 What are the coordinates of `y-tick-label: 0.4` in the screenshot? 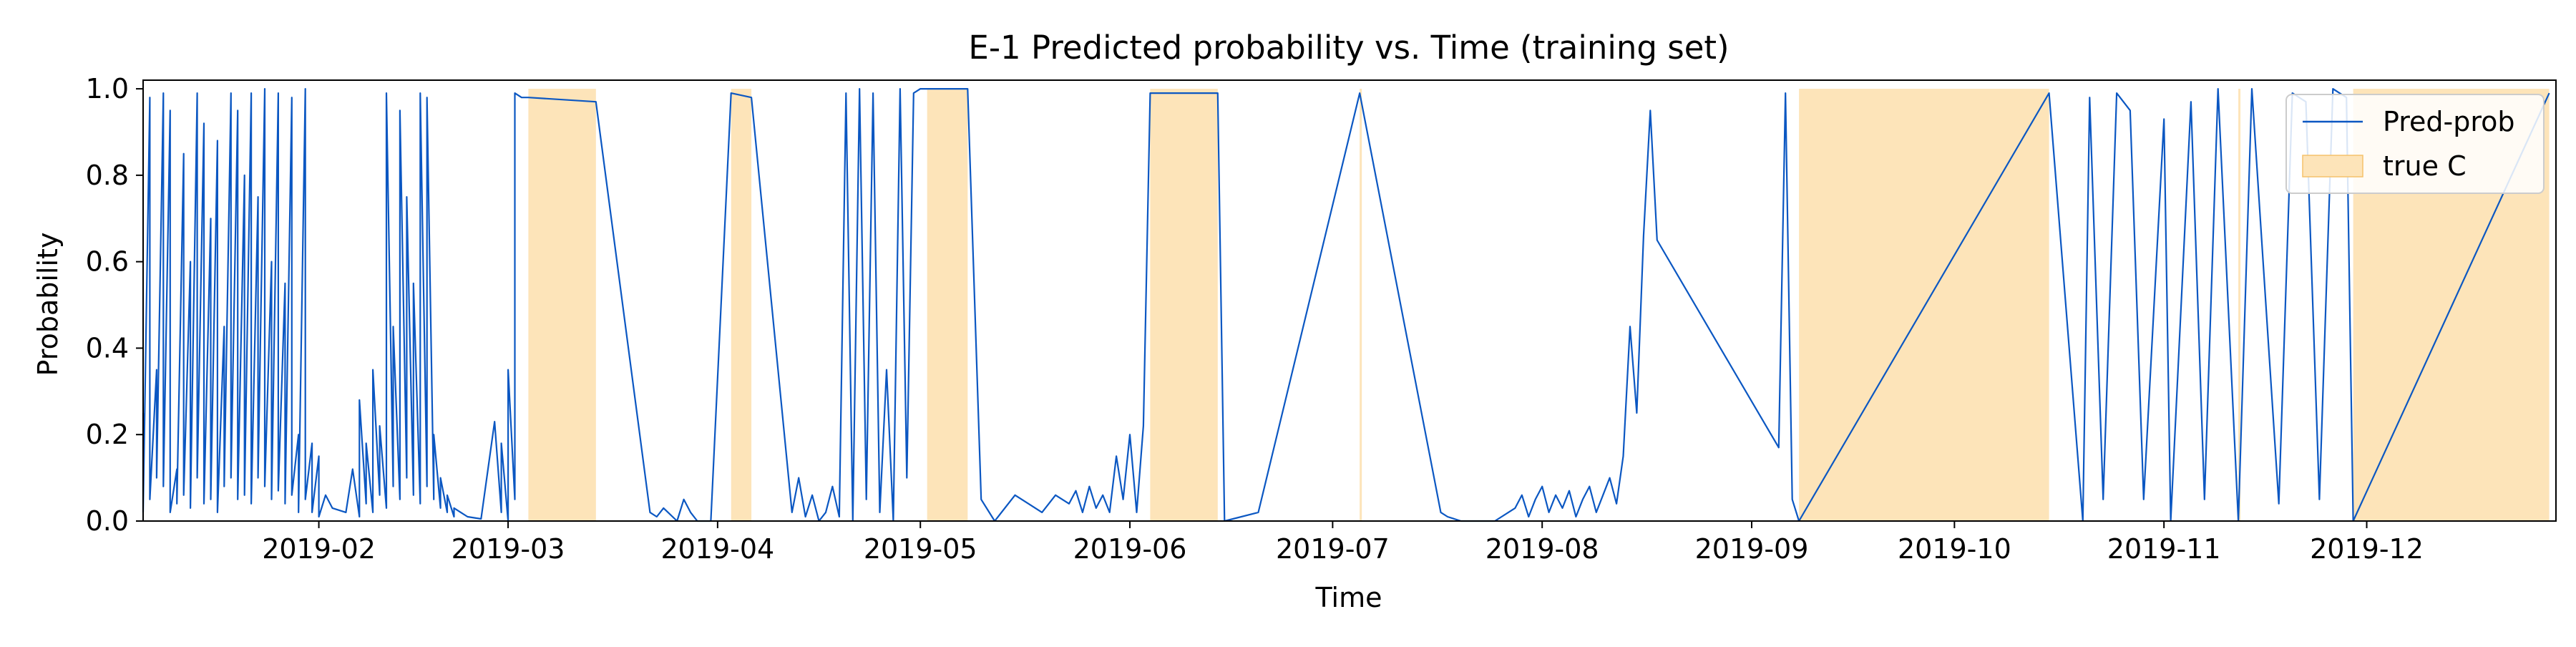 It's located at (107, 348).